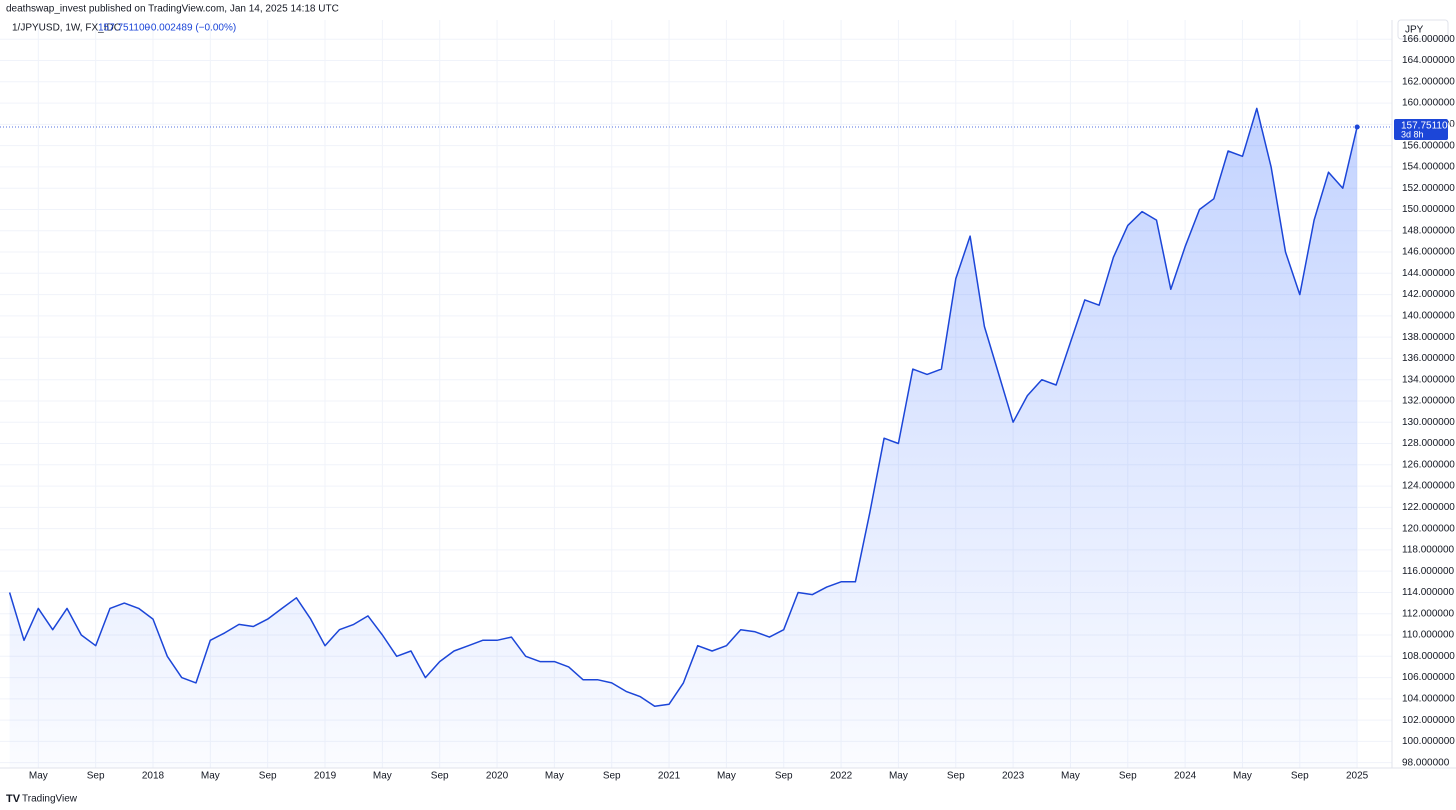 The height and width of the screenshot is (810, 1456). Describe the element at coordinates (1428, 507) in the screenshot. I see `y-tick-label: 122.000000` at that location.